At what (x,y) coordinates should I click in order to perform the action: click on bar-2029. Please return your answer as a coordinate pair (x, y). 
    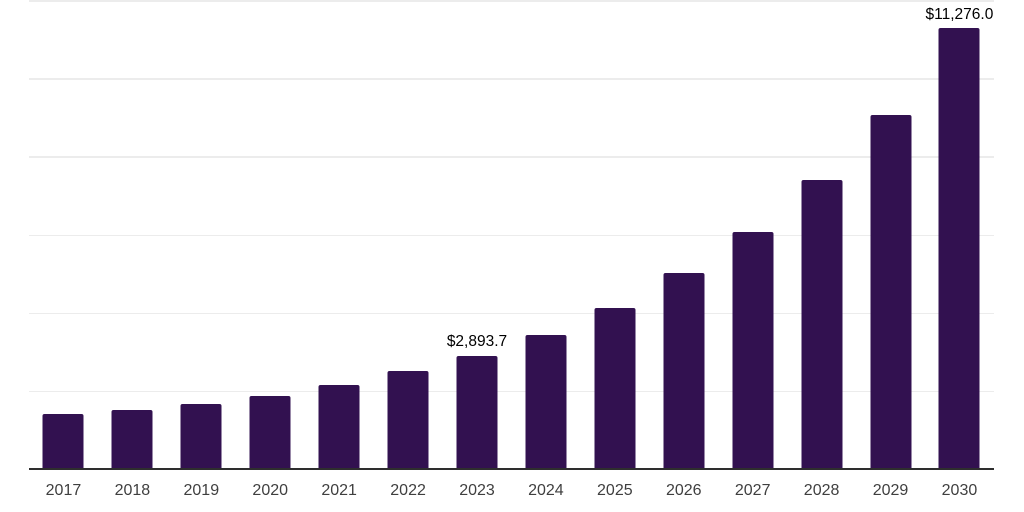
    Looking at the image, I should click on (891, 291).